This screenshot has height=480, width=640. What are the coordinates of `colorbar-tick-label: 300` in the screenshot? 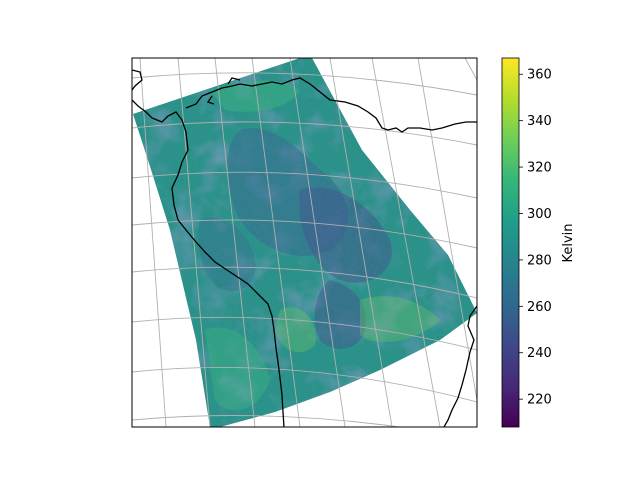 It's located at (539, 214).